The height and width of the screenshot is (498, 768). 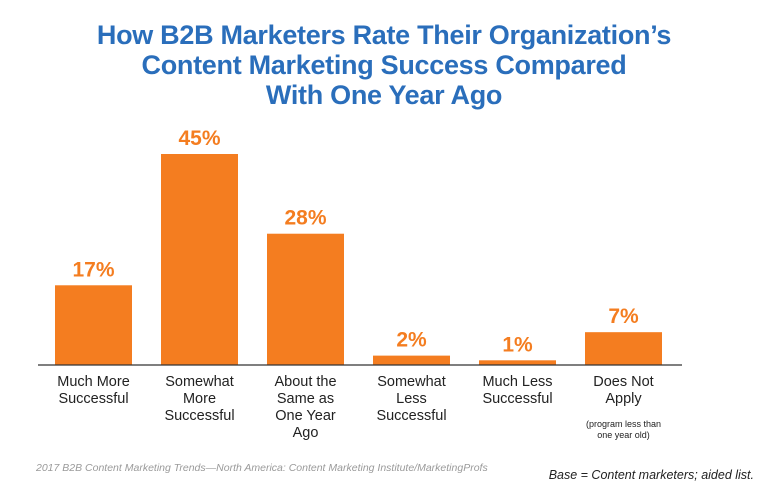 I want to click on x-tick-label: Apply, so click(x=623, y=399).